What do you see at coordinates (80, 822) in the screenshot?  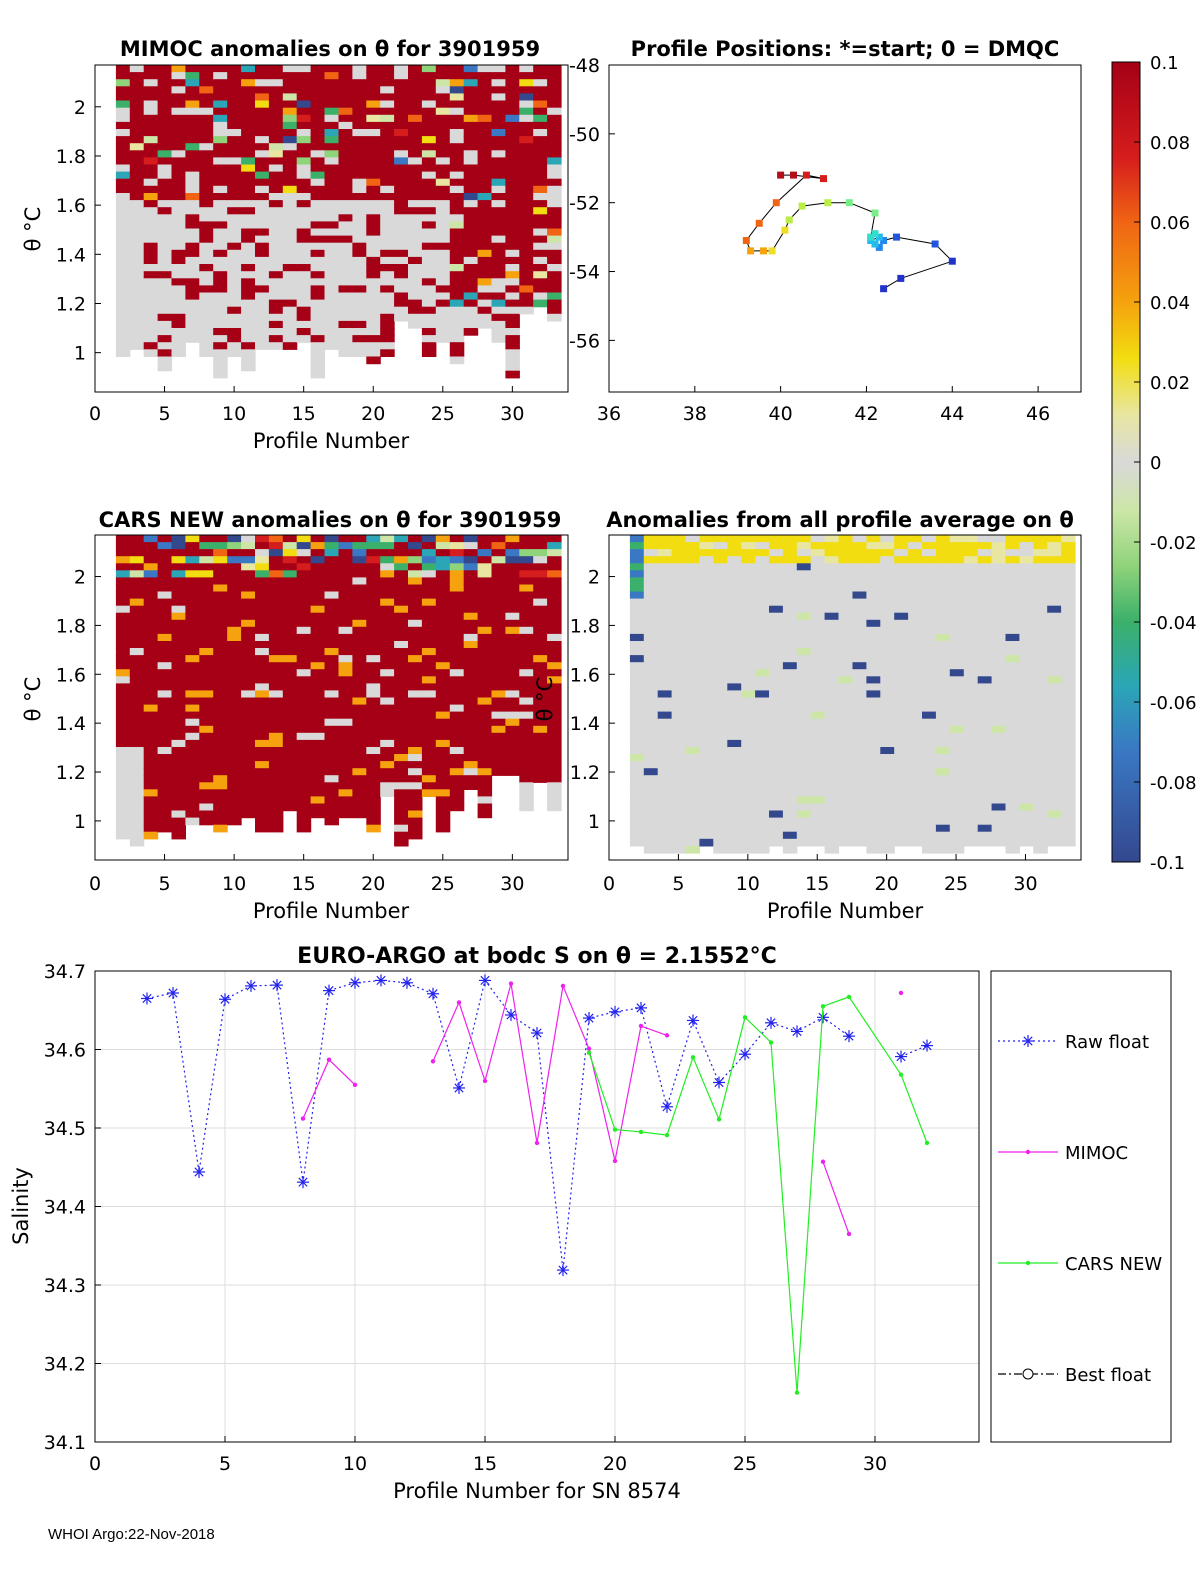 I see `y-tick-label: 1` at bounding box center [80, 822].